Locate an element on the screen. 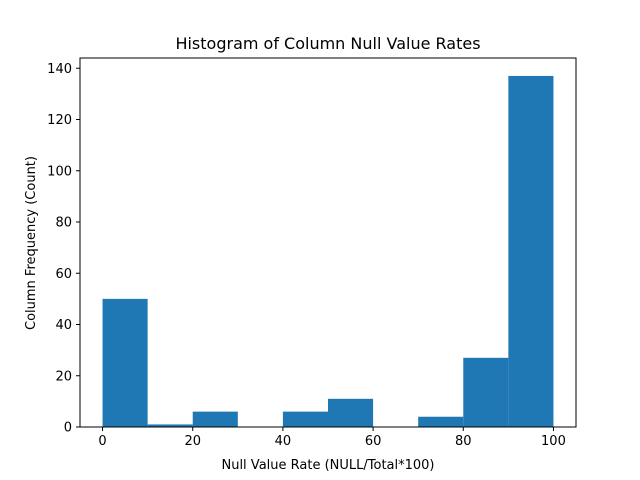 The image size is (640, 480). x-axis-label: Null Value Rate (NULL/Total*100) is located at coordinates (327, 465).